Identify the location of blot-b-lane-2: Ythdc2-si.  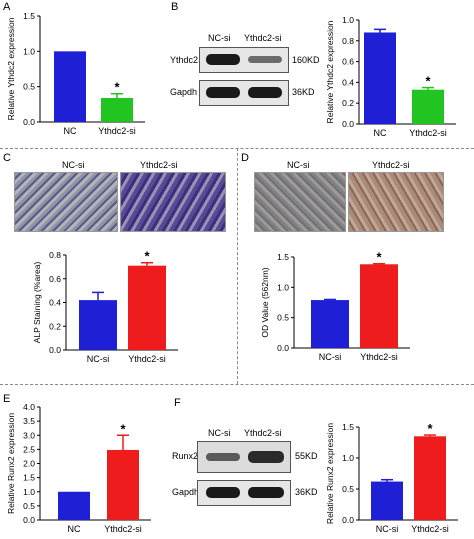
(263, 38).